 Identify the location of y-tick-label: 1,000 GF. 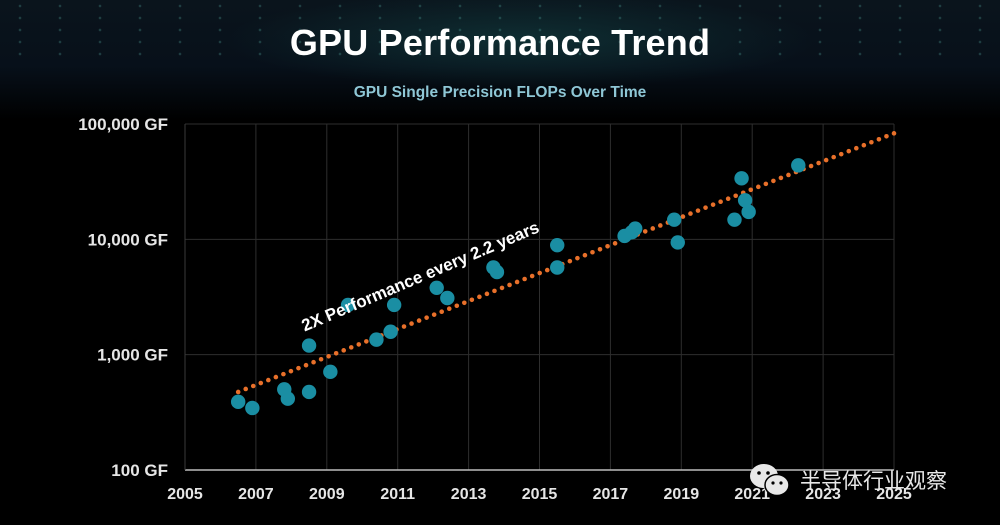
(132, 355).